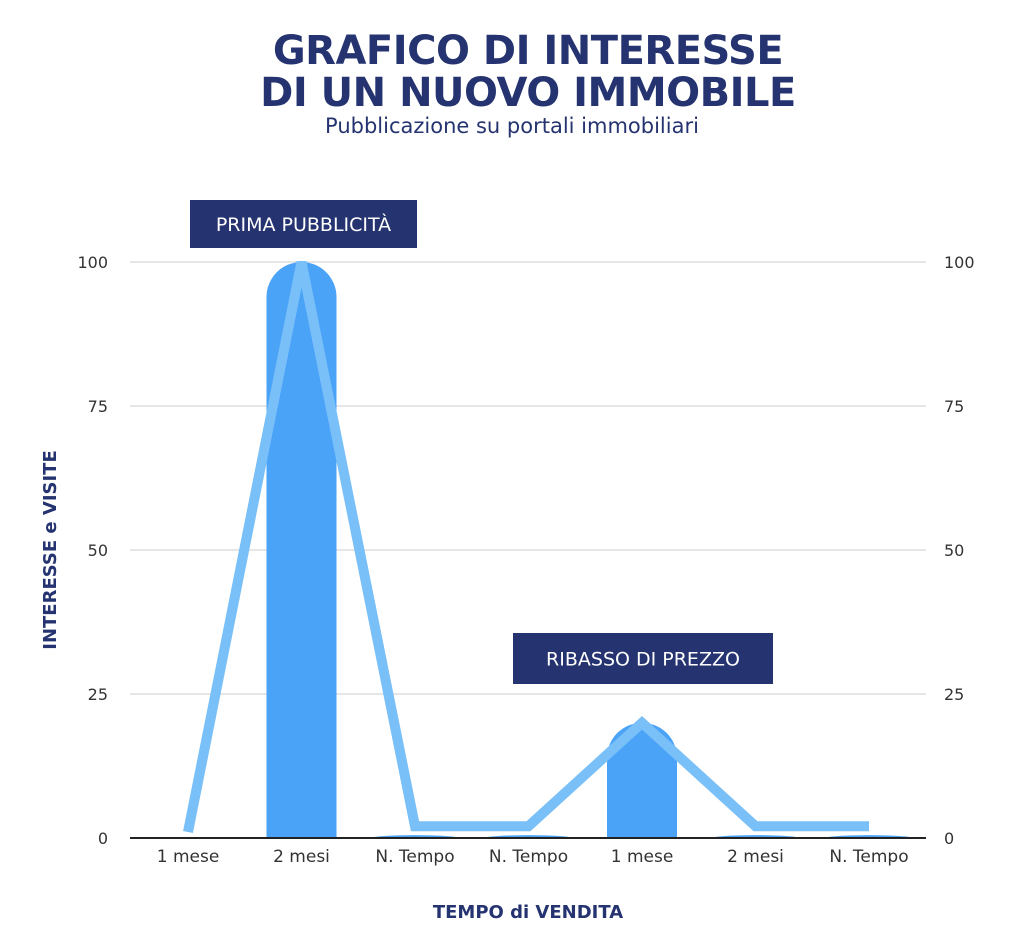 Image resolution: width=1024 pixels, height=951 pixels. Describe the element at coordinates (50, 550) in the screenshot. I see `y-axis-title: INTERESSE e VISITE` at that location.